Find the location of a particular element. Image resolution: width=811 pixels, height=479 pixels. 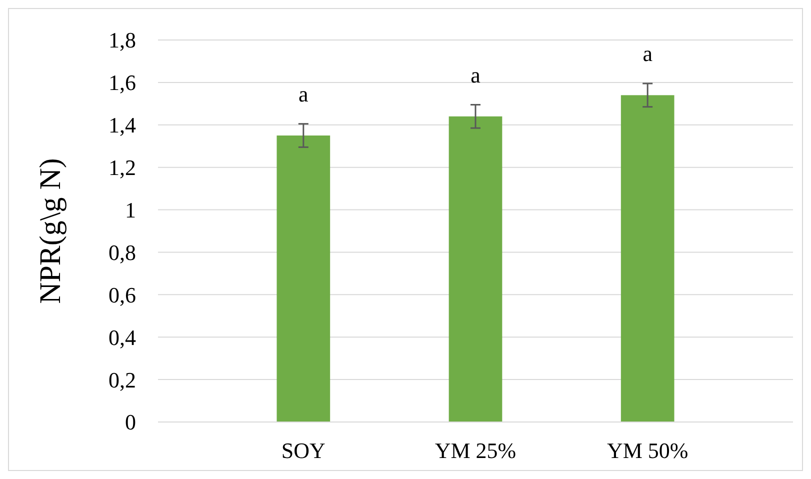

x-tick-label: SOY is located at coordinates (303, 450).